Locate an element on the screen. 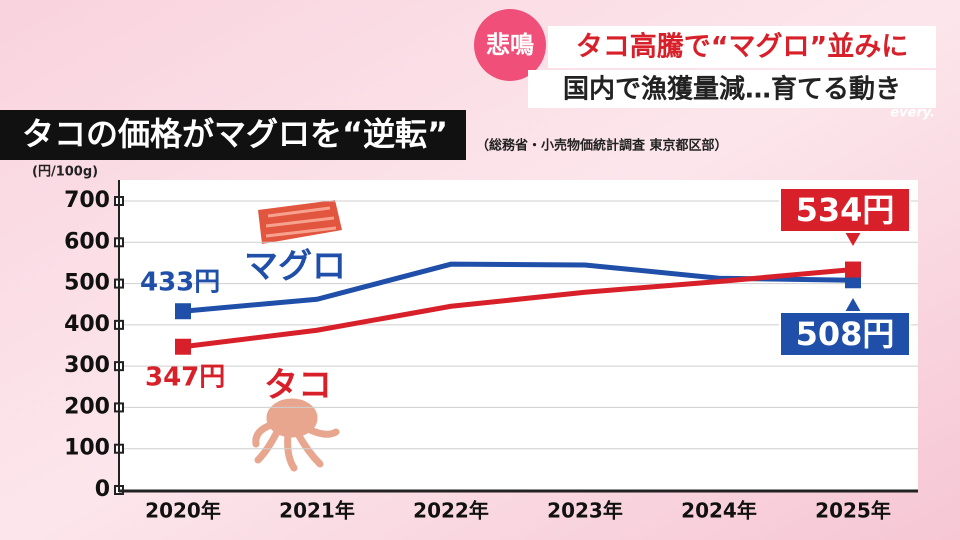 This screenshot has height=540, width=960. y-tick-label: 100 is located at coordinates (87, 448).